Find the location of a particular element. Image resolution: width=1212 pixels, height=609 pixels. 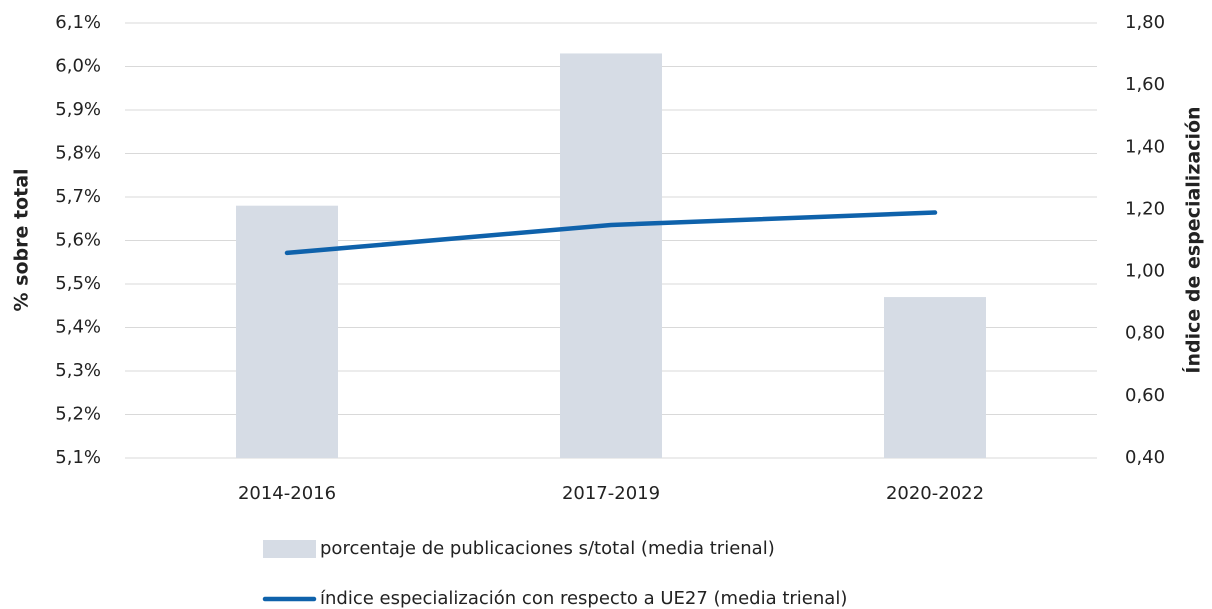

y-axis-title: % sobre total is located at coordinates (22, 239).